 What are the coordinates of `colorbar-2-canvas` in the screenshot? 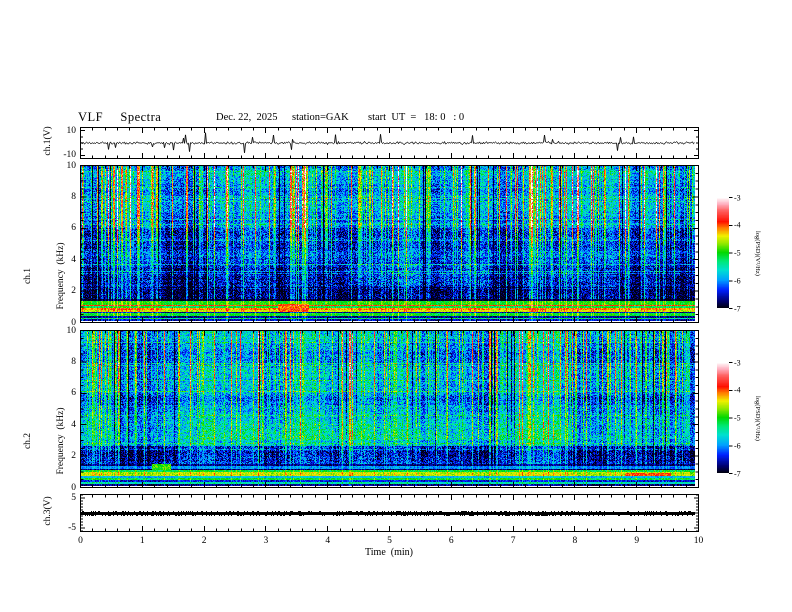 It's located at (723, 417).